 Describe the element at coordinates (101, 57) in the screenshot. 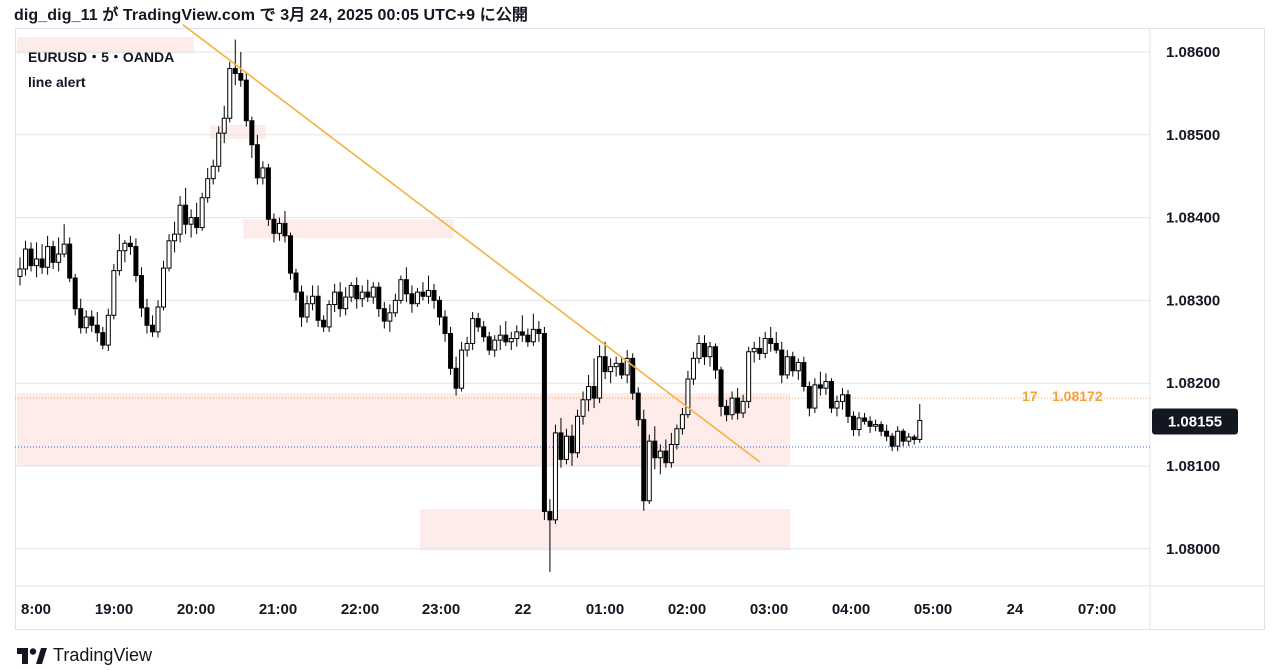

I see `symbol-info: EURUSD・5・OANDA` at that location.